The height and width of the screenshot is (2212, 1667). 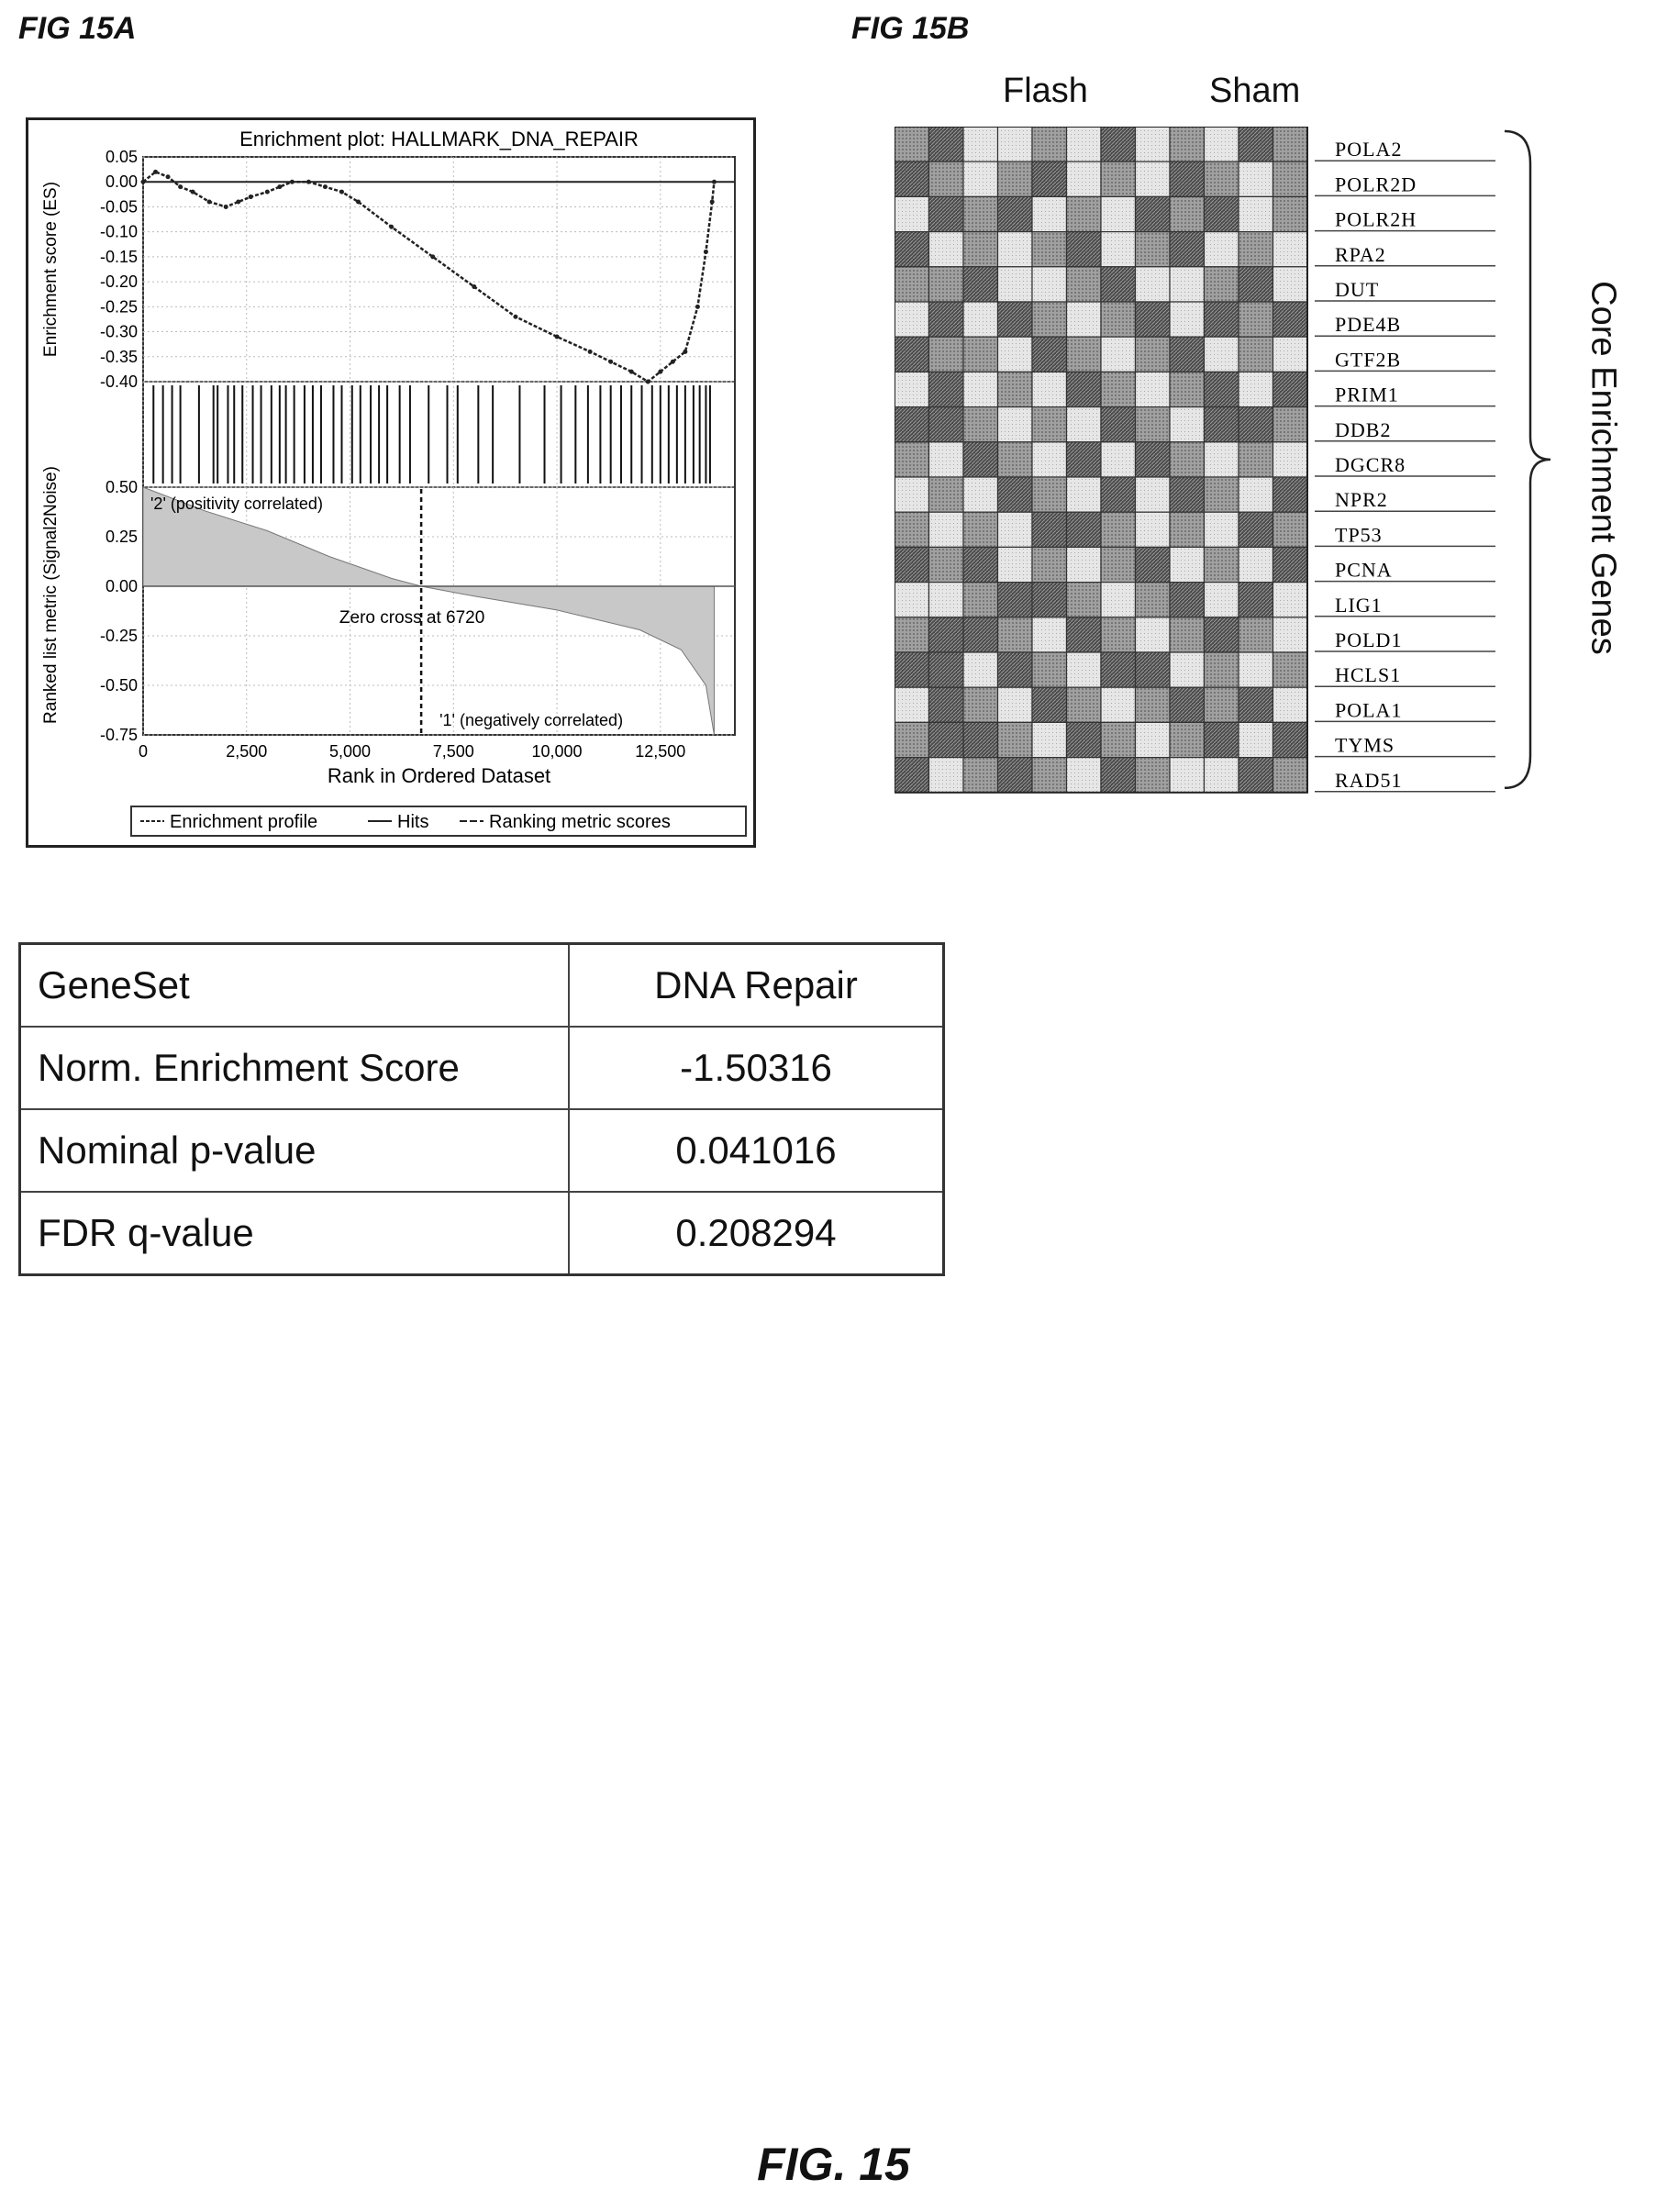 I want to click on x-axis-label: Rank in Ordered Dataset, so click(x=439, y=775).